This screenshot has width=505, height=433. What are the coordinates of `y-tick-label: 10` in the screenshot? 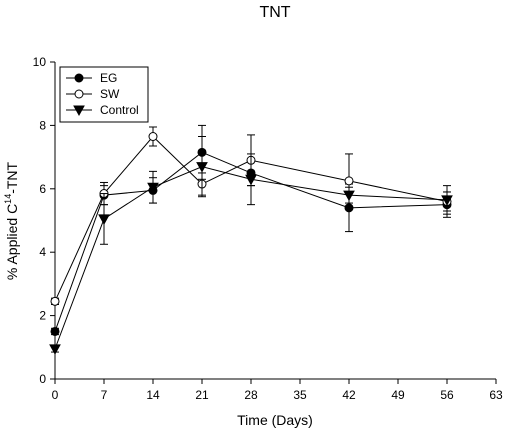 It's located at (40, 62).